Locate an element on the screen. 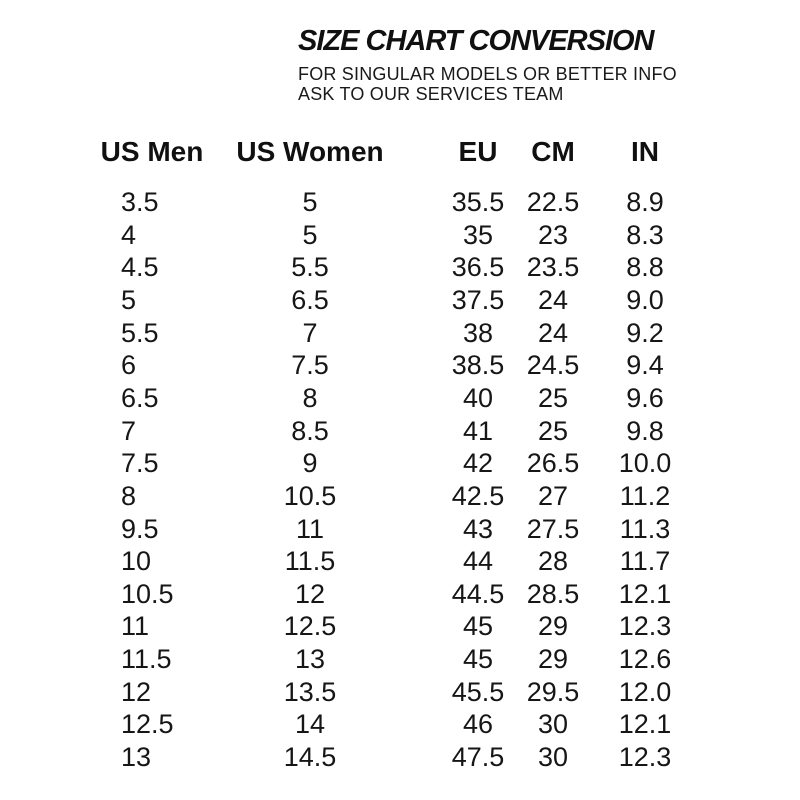 This screenshot has height=800, width=800. cell-us-men: 8 is located at coordinates (129, 495).